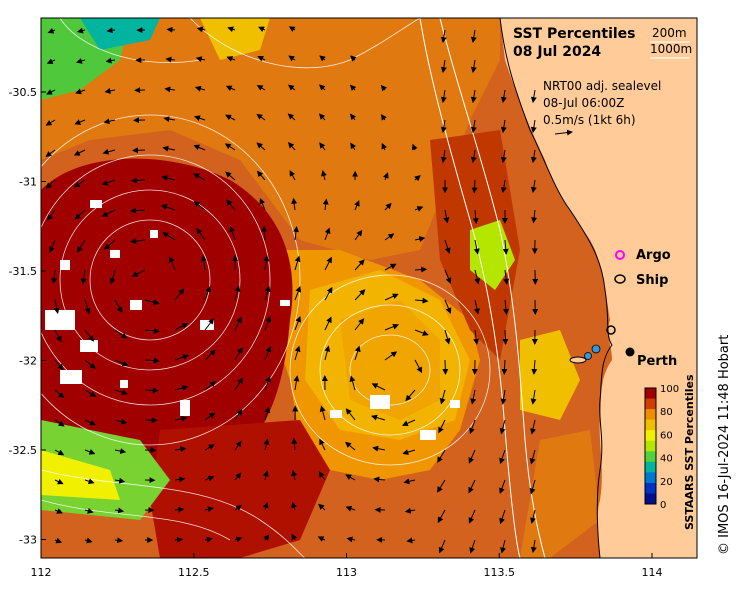  I want to click on ship-legend-icon, so click(620, 279).